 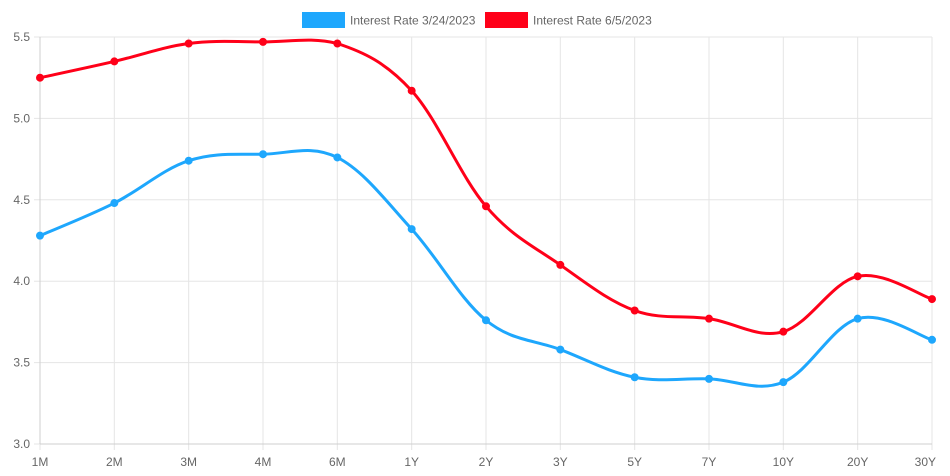 What do you see at coordinates (337, 157) in the screenshot?
I see `series-0-point-6M` at bounding box center [337, 157].